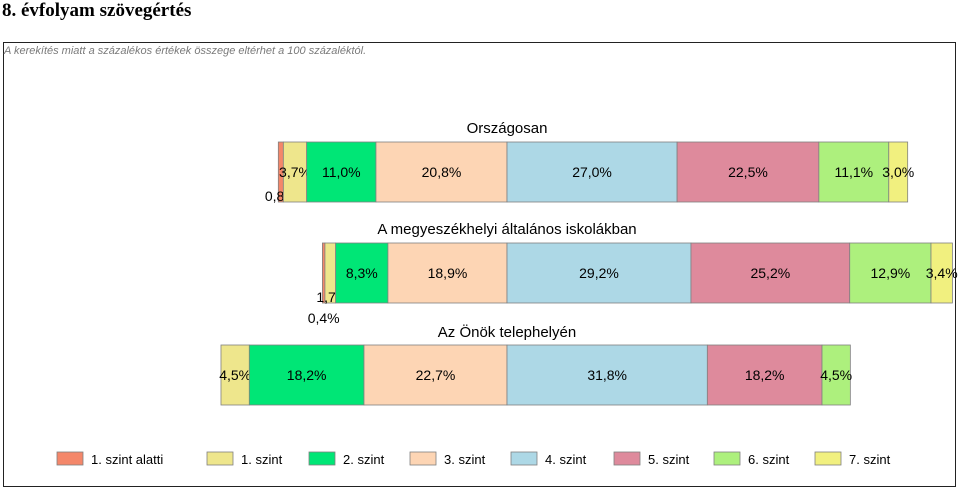  What do you see at coordinates (769, 459) in the screenshot?
I see `legend-label-7: 6. szint` at bounding box center [769, 459].